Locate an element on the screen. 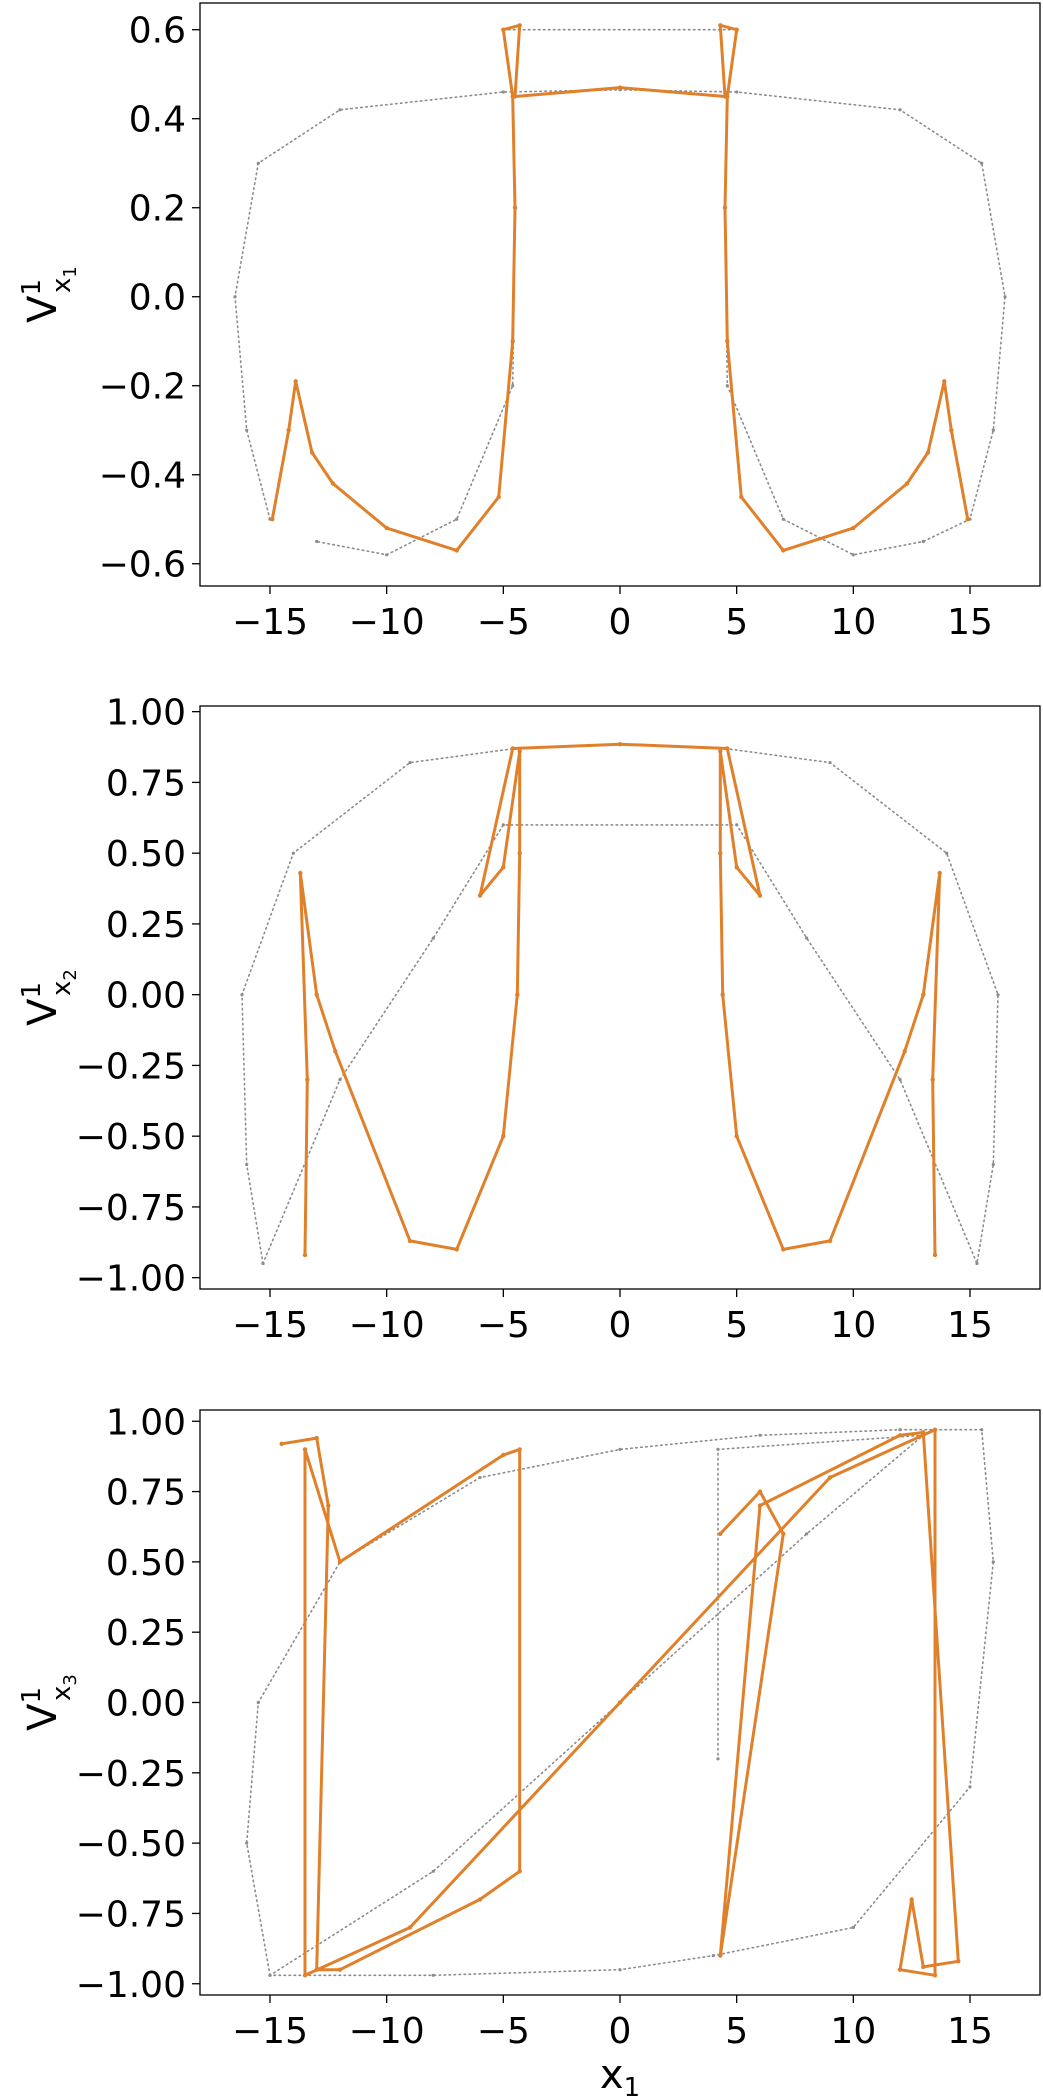  y-tick-label: −1.00 is located at coordinates (131, 1985).